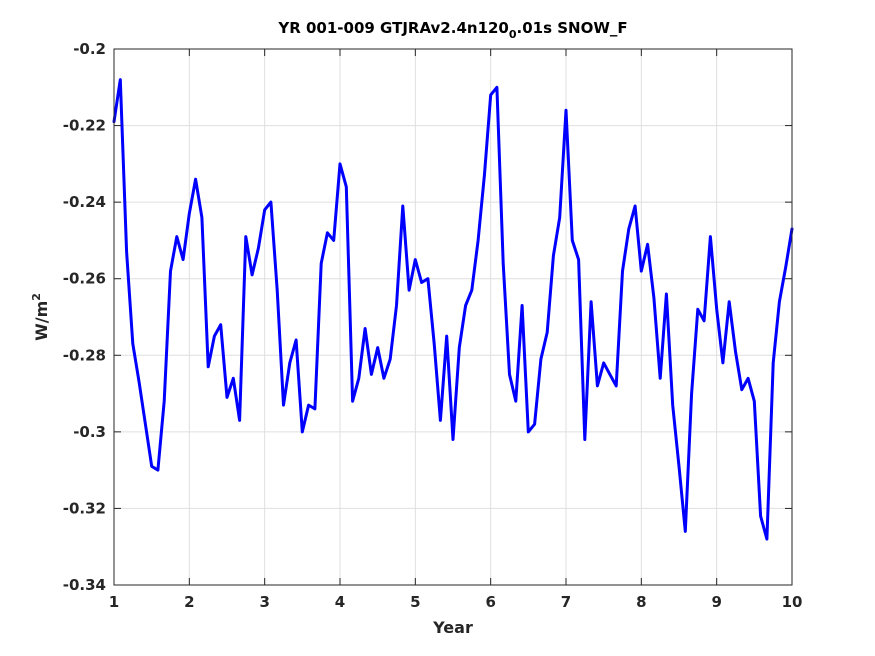 The height and width of the screenshot is (656, 875). I want to click on chart-title-subscript: 0, so click(513, 34).